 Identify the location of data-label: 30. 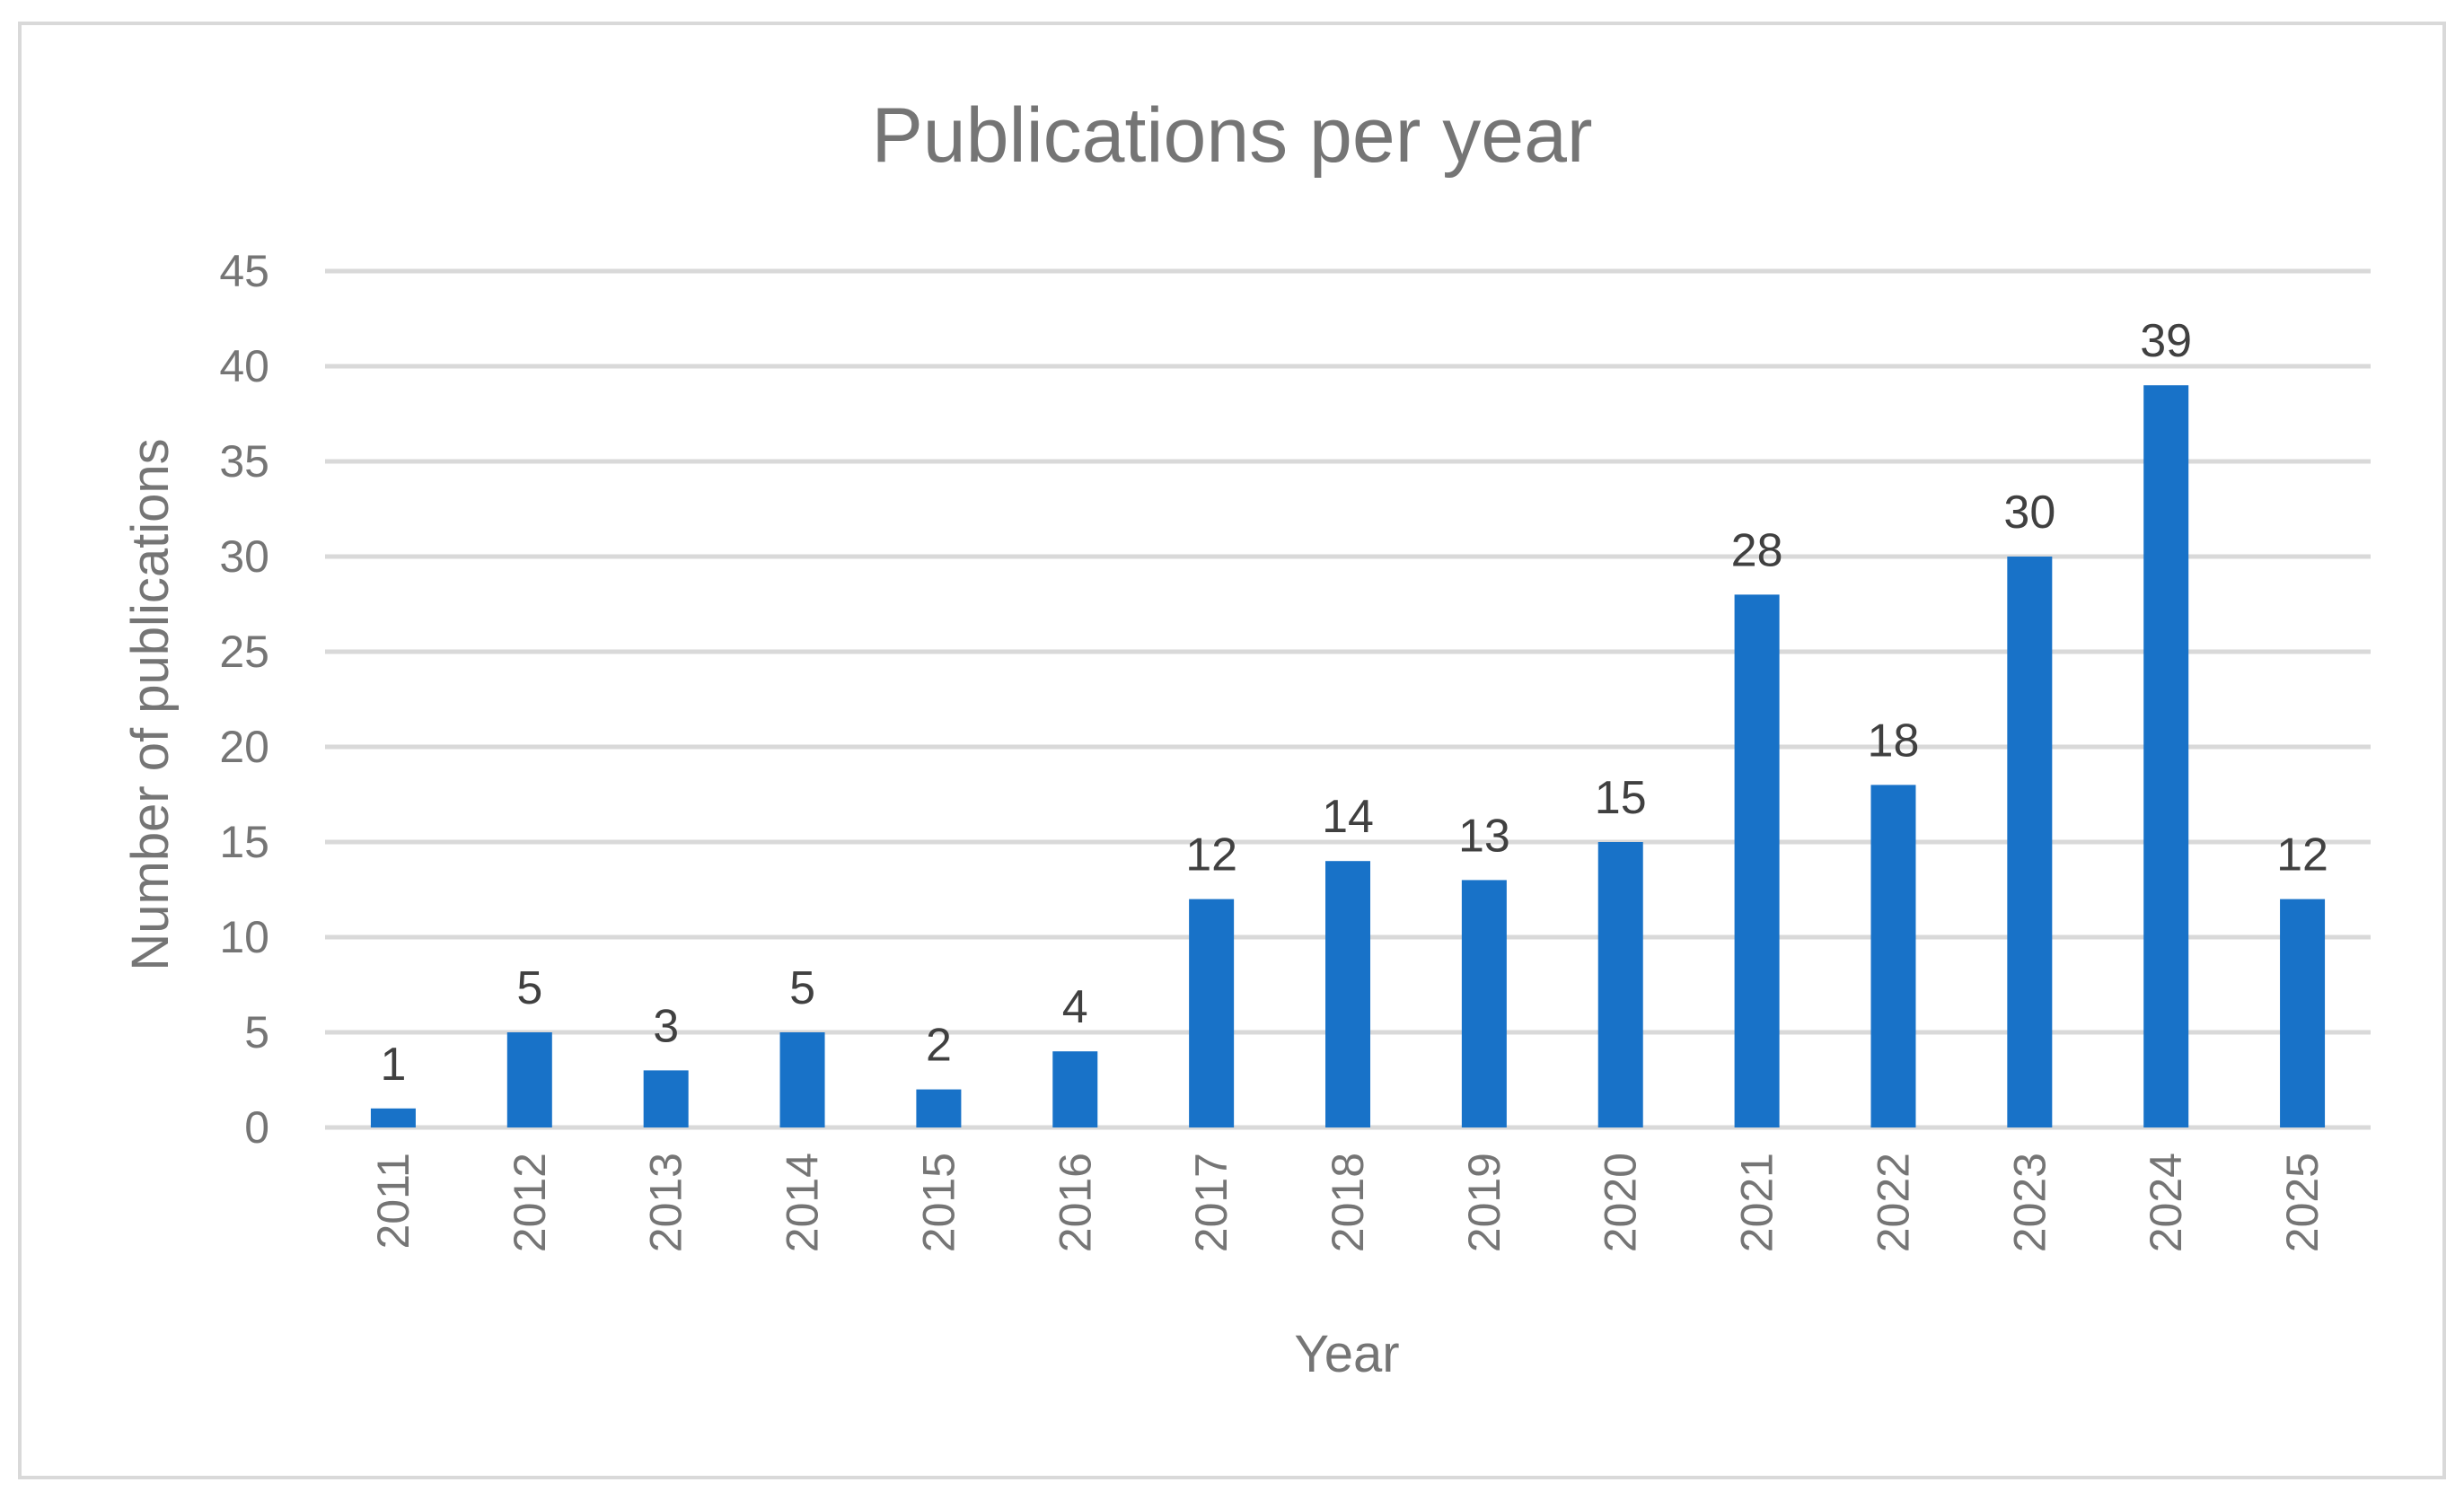
(2029, 513).